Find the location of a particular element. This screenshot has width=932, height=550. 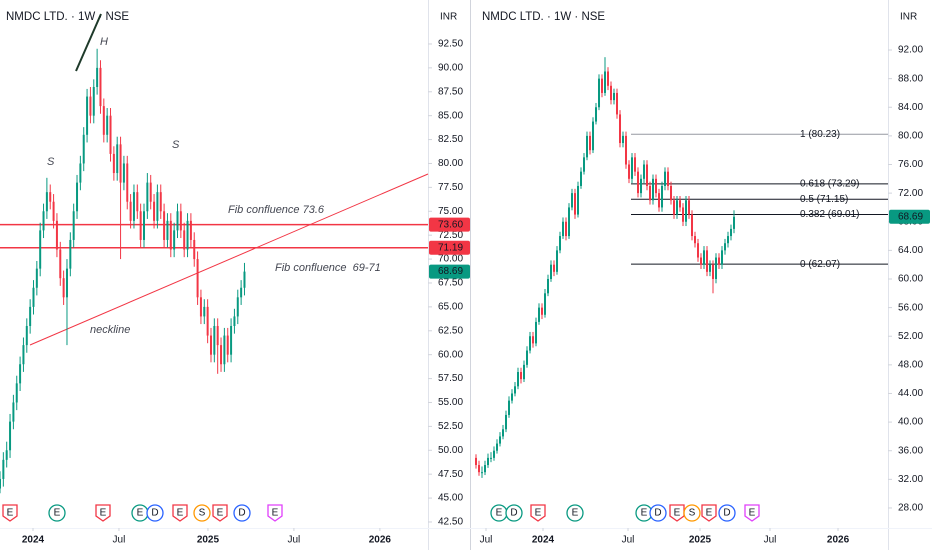

annotation: neckline is located at coordinates (110, 330).